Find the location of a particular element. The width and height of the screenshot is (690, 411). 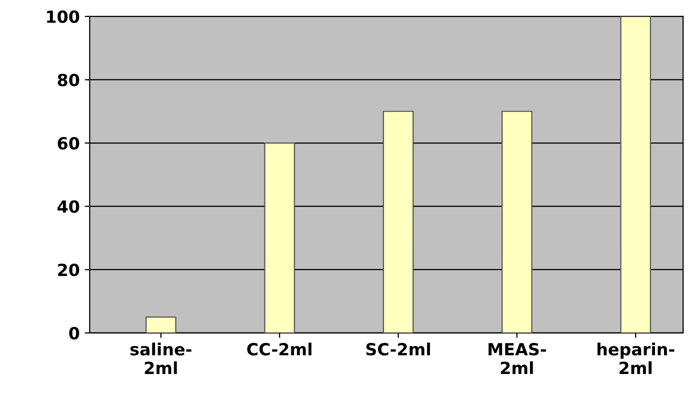

y-tick-label: 40 is located at coordinates (69, 206).